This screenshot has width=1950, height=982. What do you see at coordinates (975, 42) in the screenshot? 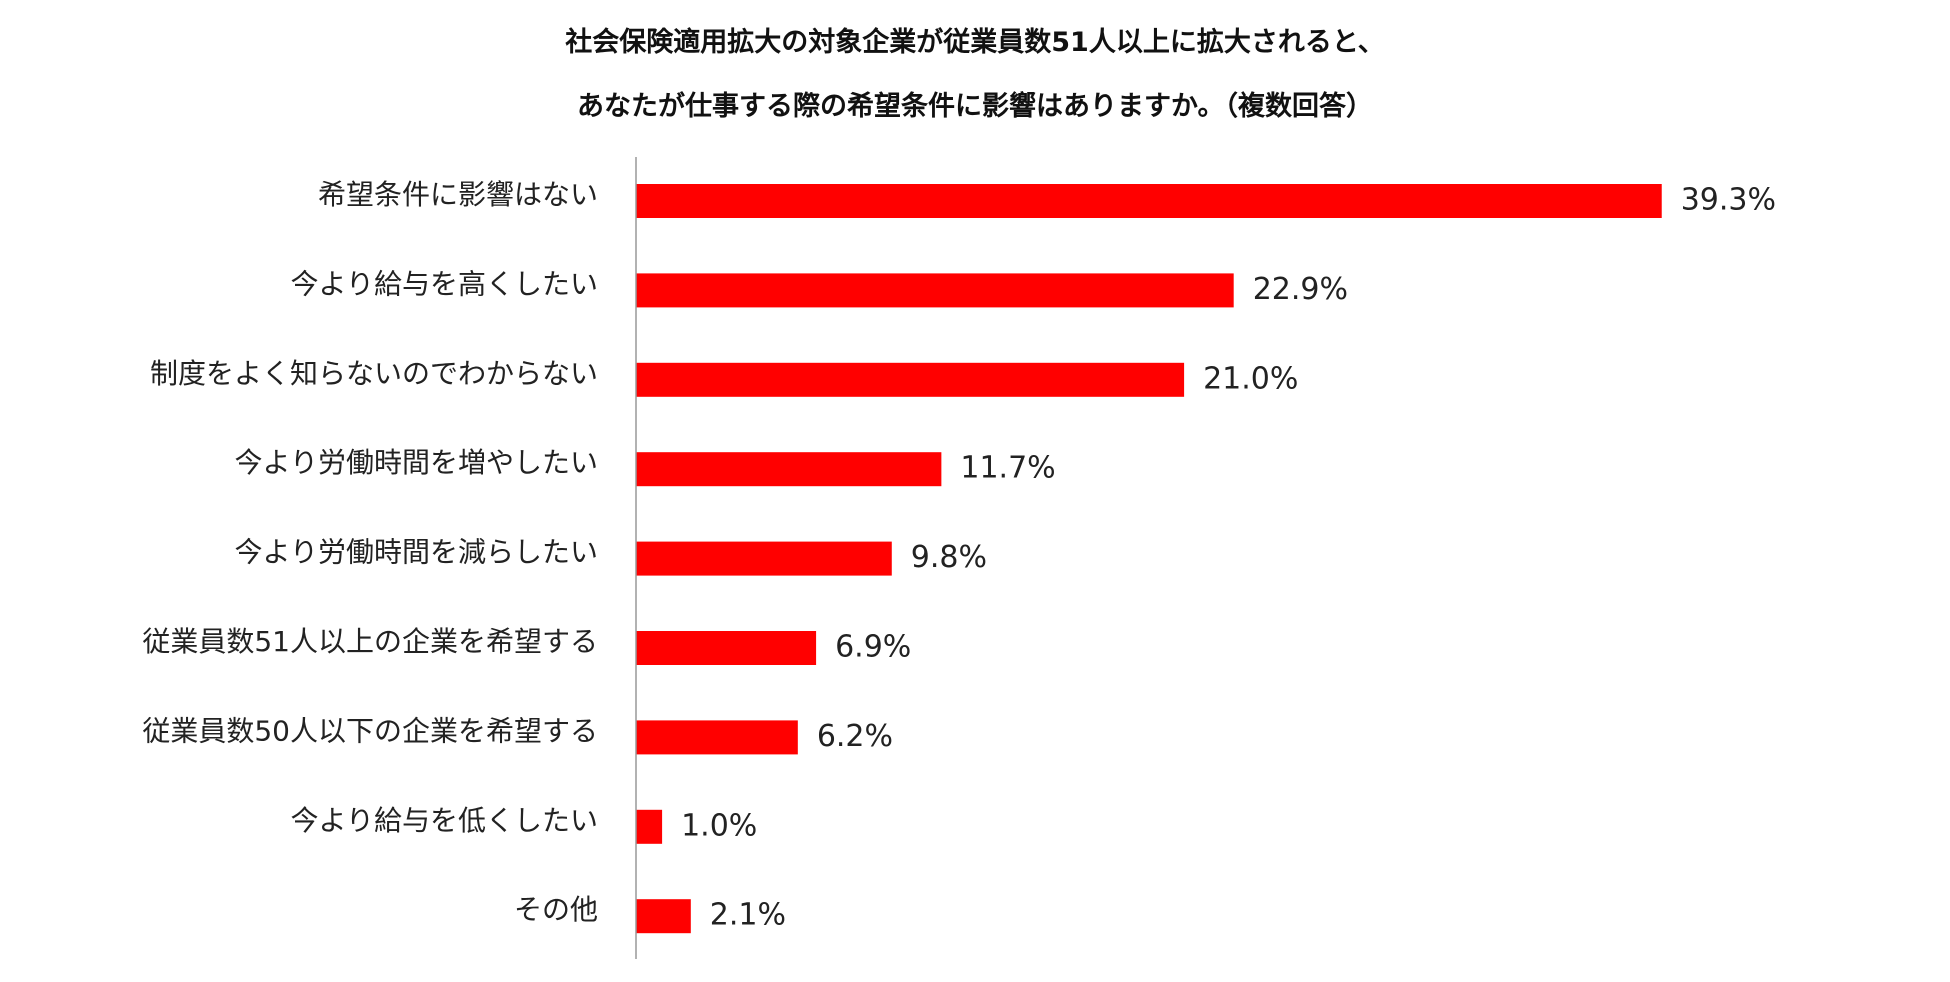
I see `chart-title-line-1: 社会保険適用拡大の対象企業が従業員数51人以上に拡大されると、` at bounding box center [975, 42].